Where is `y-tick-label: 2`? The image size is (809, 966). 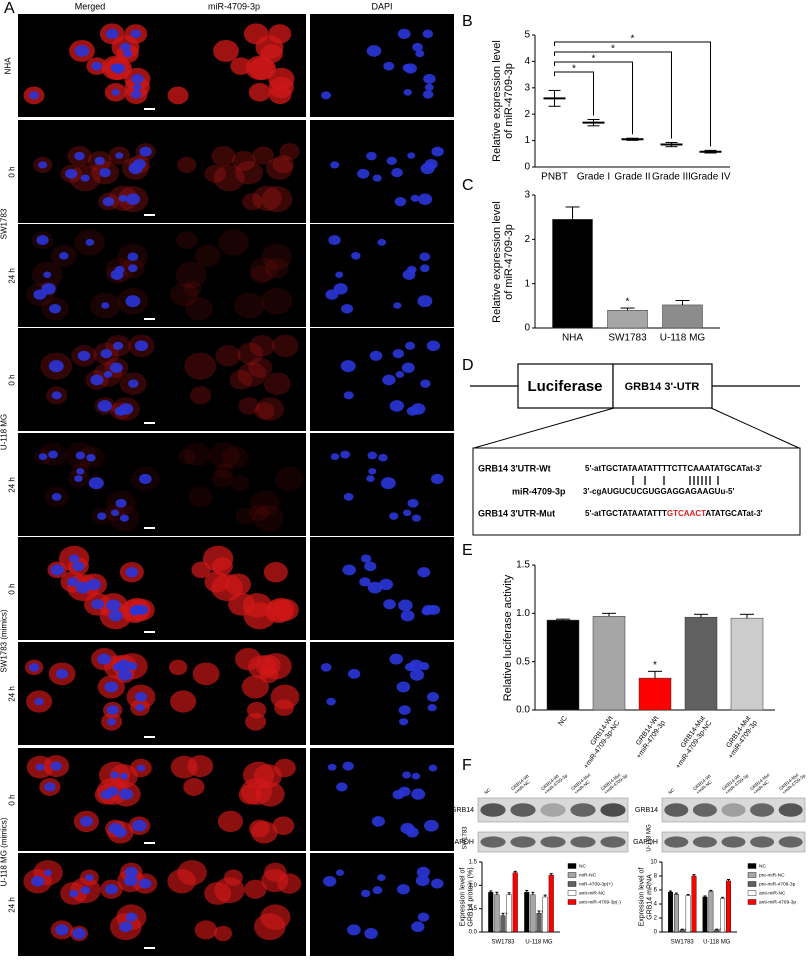 y-tick-label: 2 is located at coordinates (656, 919).